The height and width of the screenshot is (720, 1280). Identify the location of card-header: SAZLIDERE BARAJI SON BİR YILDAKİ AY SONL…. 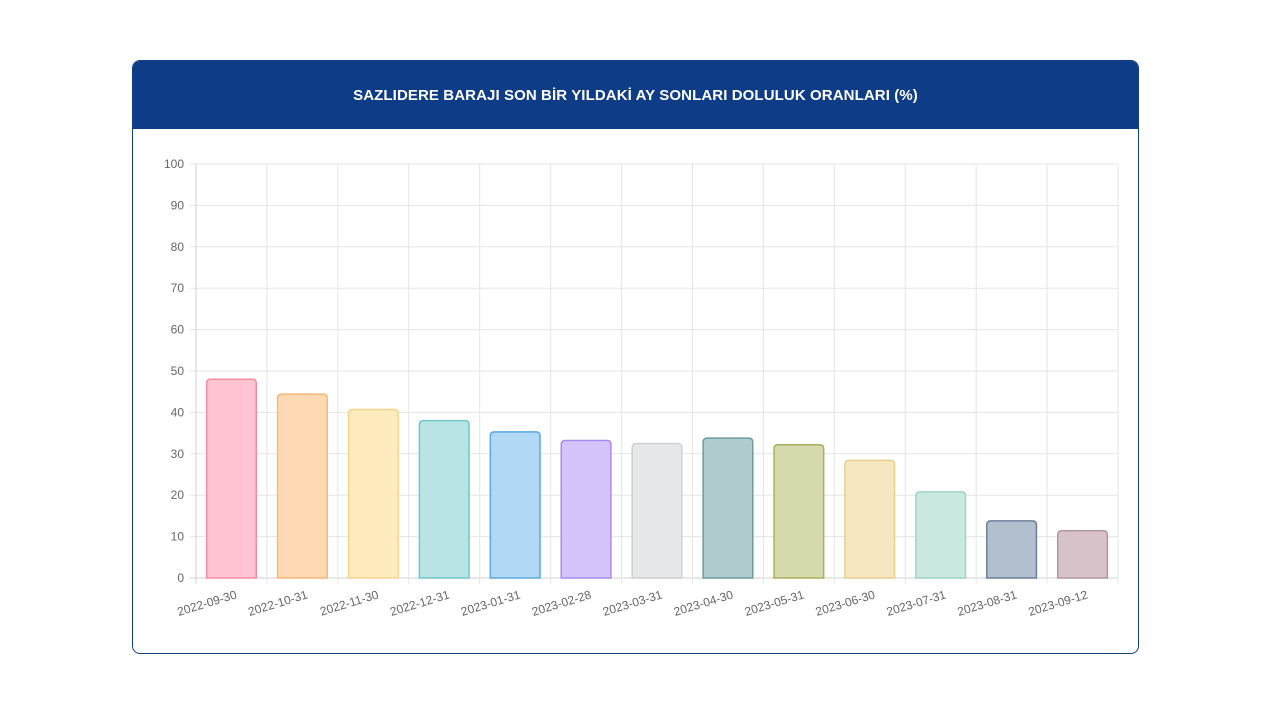
(635, 95).